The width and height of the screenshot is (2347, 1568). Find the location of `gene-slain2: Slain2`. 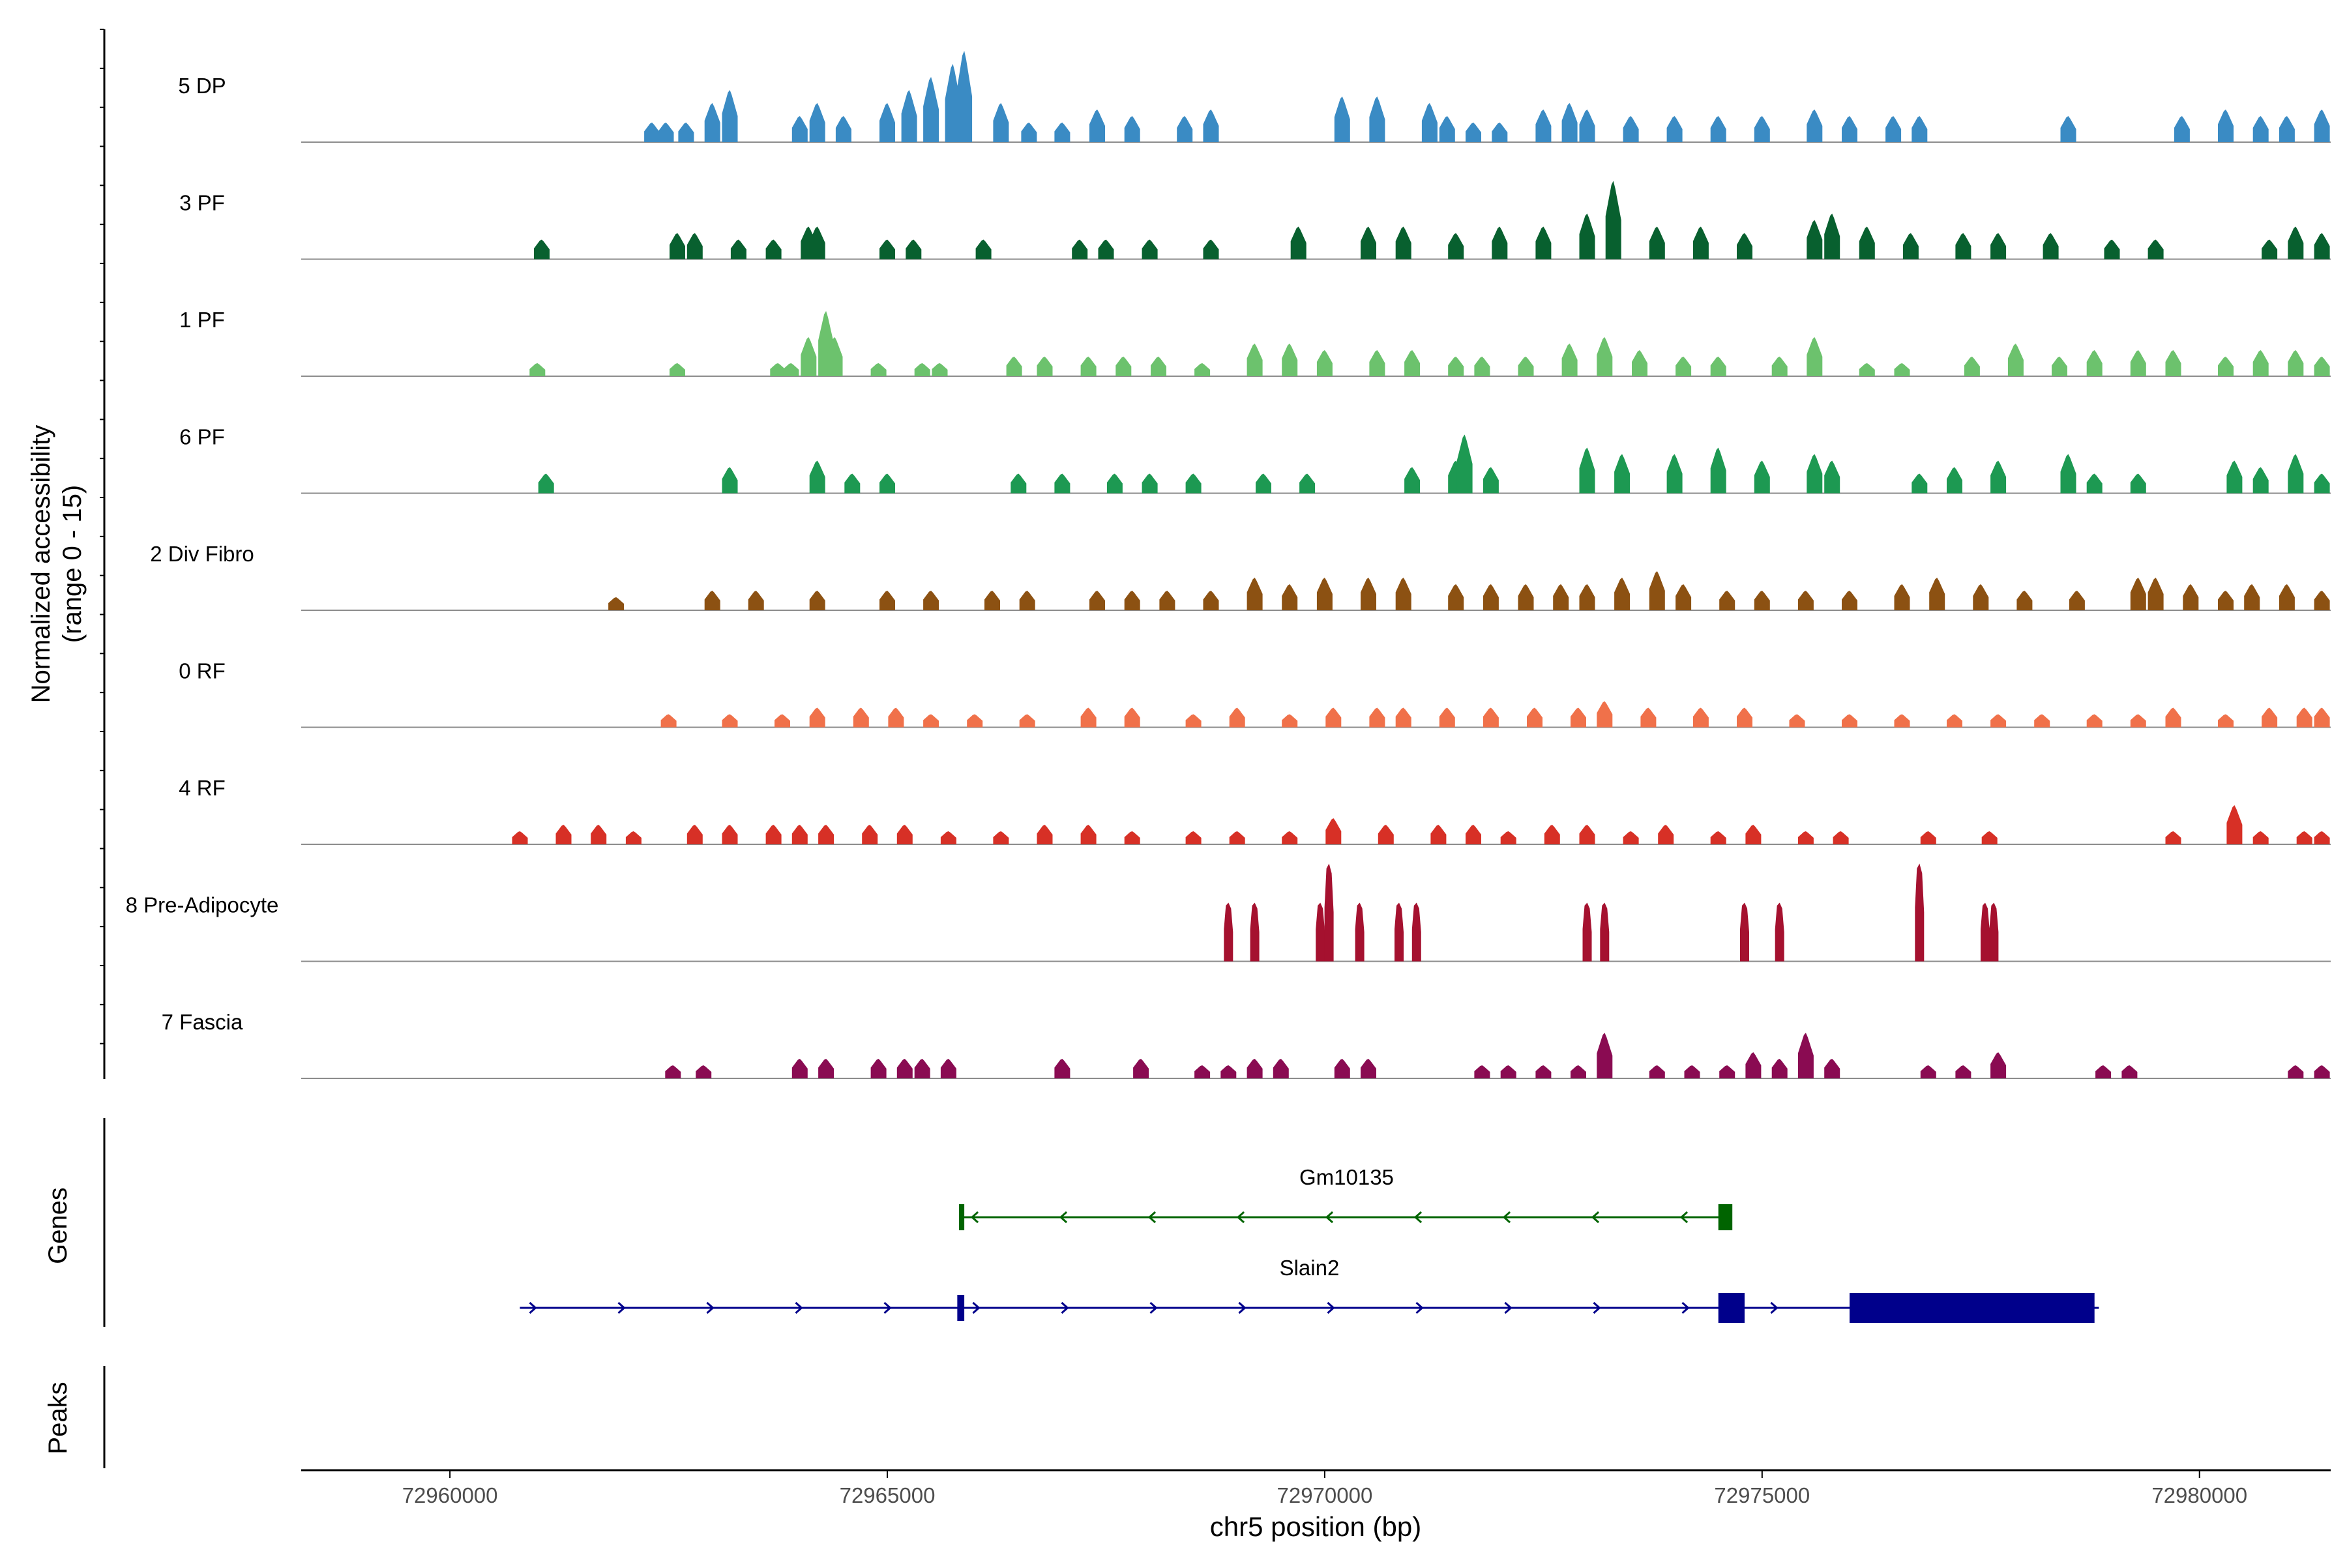

gene-slain2: Slain2 is located at coordinates (1309, 1290).